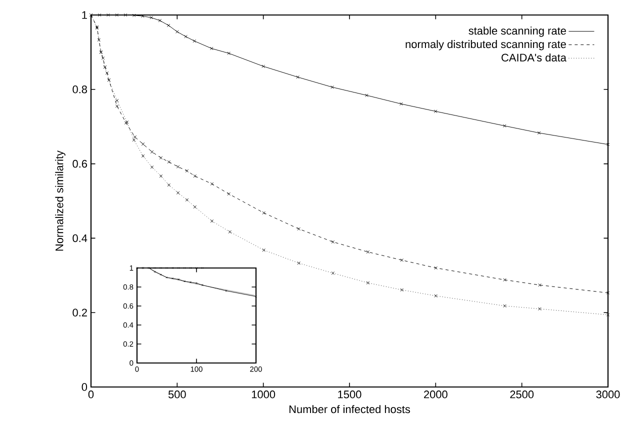 This screenshot has height=438, width=631. I want to click on x-tick-label: 3000, so click(608, 394).